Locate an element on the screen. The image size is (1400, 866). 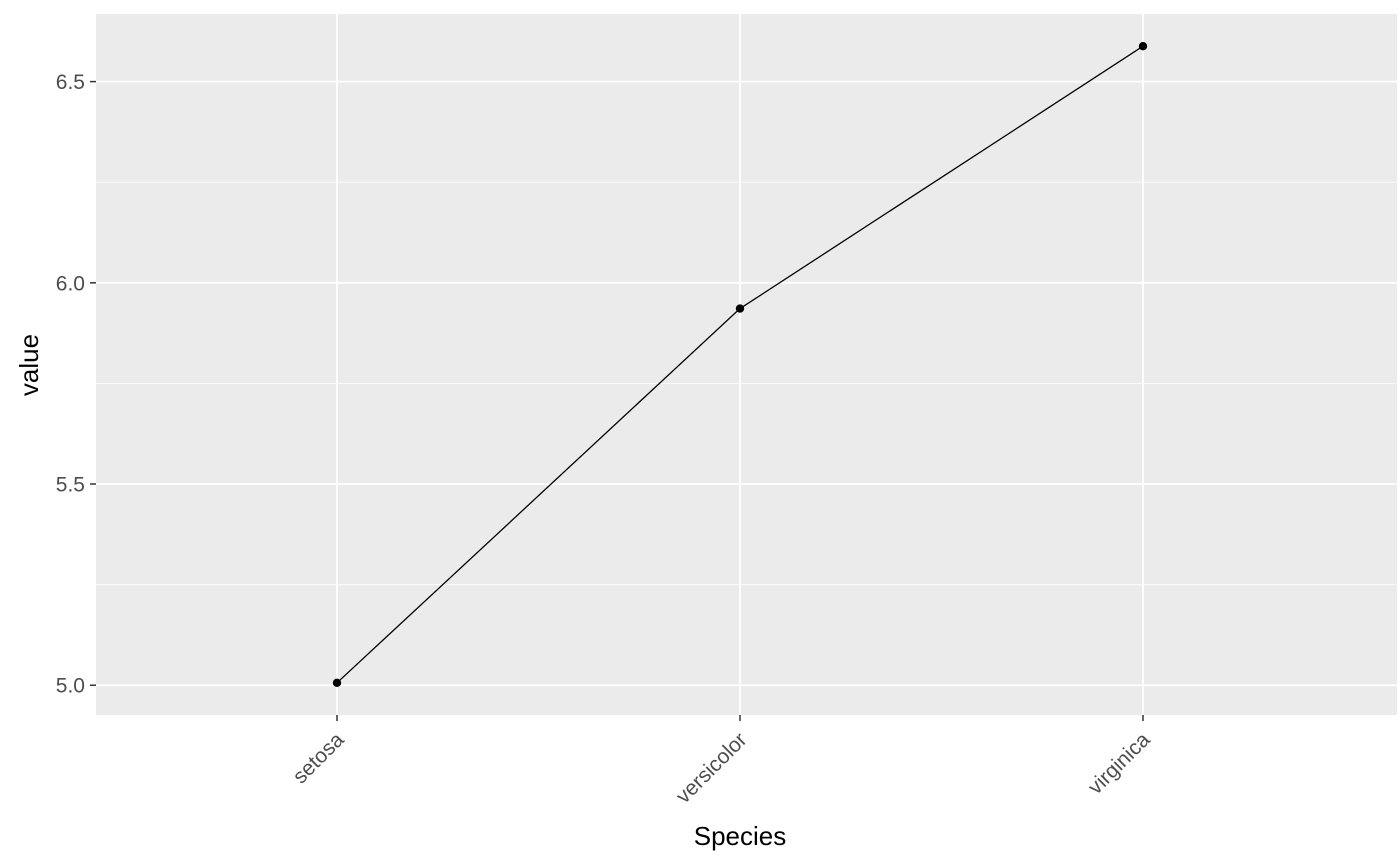
data-point-setosa is located at coordinates (337, 683).